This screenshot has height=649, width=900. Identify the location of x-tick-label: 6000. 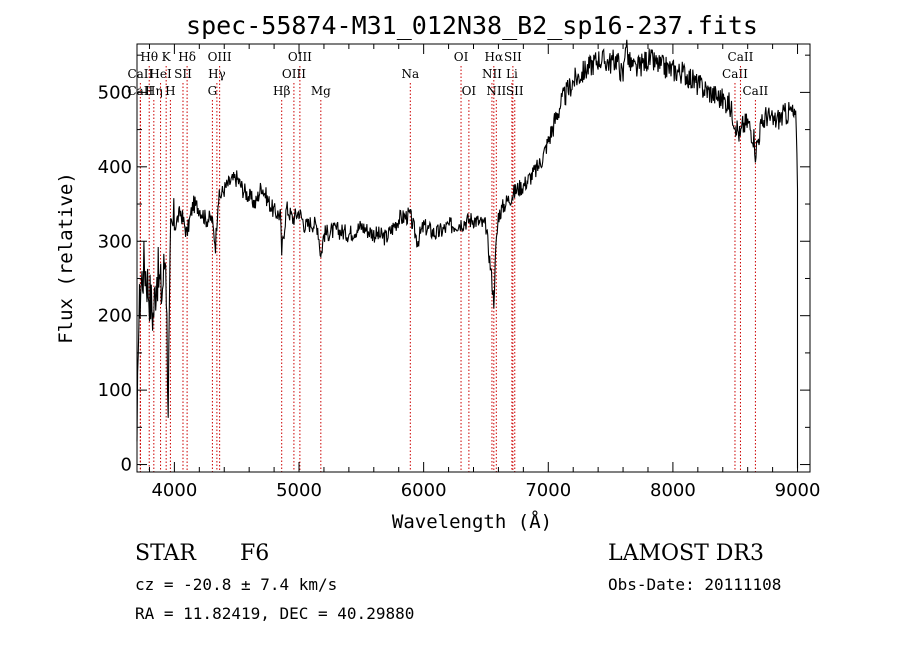
(424, 490).